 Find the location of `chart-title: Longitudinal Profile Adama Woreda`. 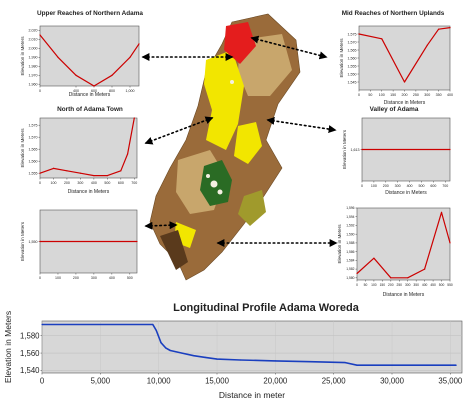

chart-title: Longitudinal Profile Adama Woreda is located at coordinates (266, 308).